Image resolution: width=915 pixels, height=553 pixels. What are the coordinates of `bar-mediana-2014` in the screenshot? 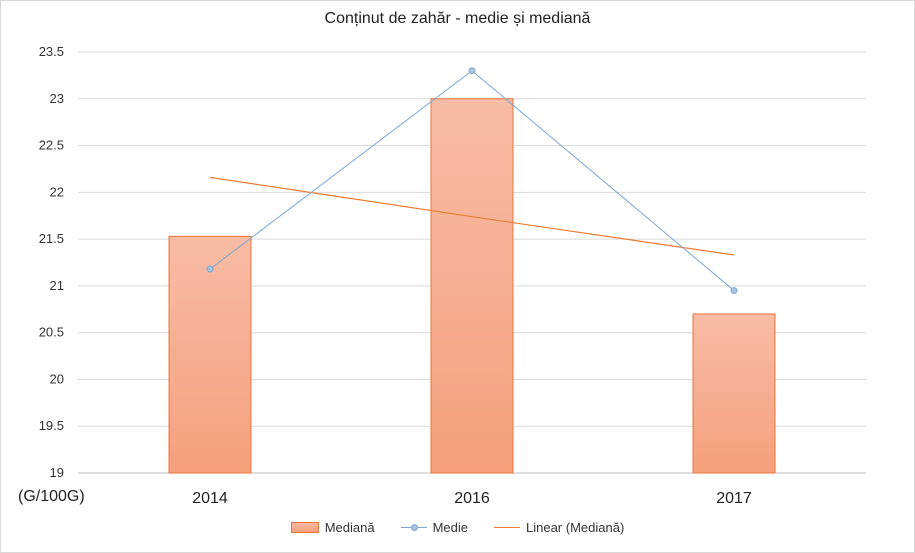 It's located at (210, 354).